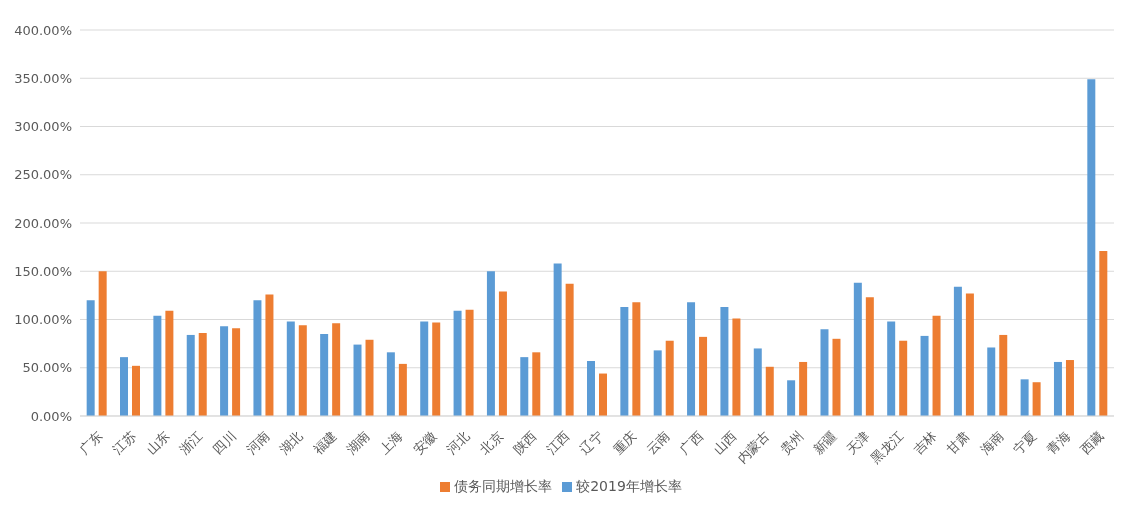  I want to click on x-tick-label: 上海, so click(391, 443).